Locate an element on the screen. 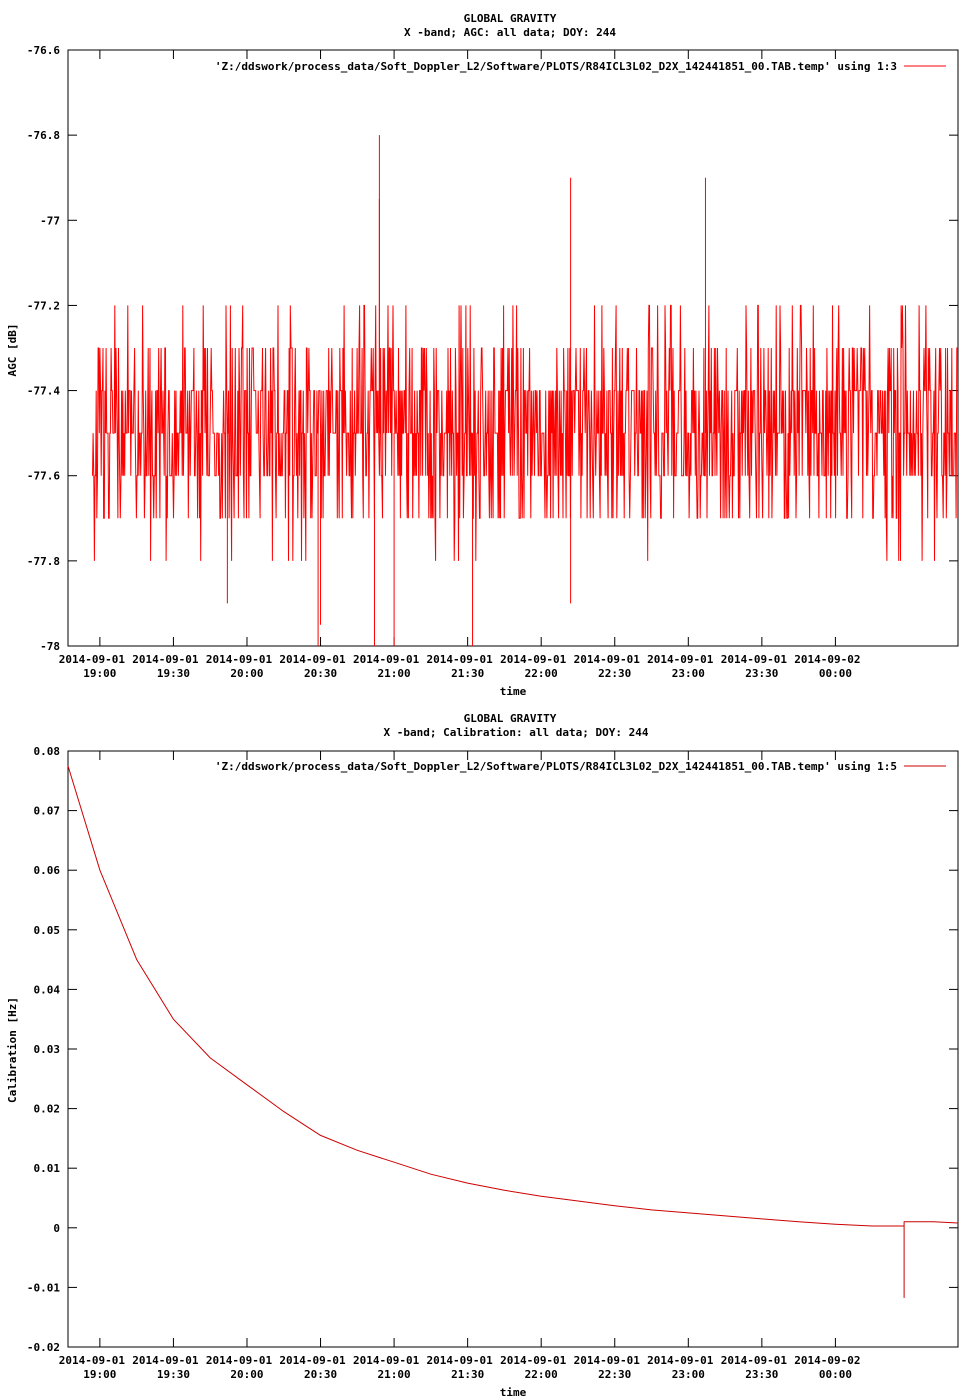 The width and height of the screenshot is (980, 1400). y-tick-label: -78 is located at coordinates (50, 646).